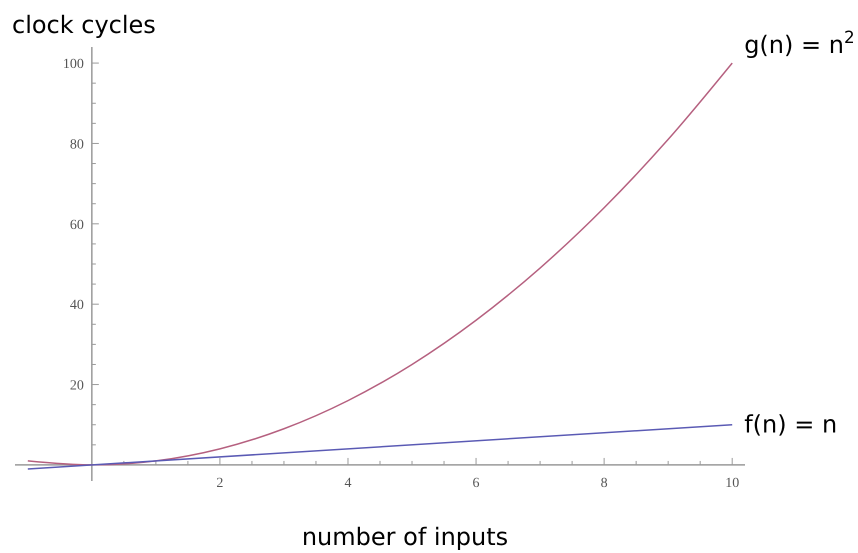  Describe the element at coordinates (77, 386) in the screenshot. I see `y-tick-label: 20` at that location.